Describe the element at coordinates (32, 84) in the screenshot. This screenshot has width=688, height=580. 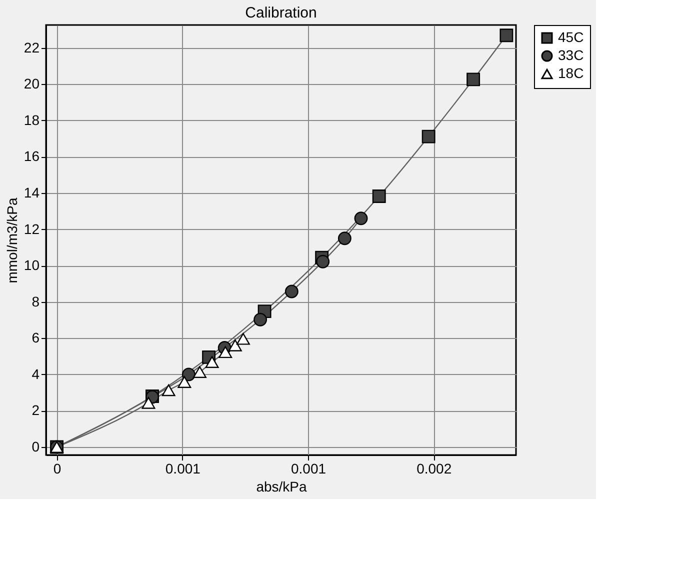
I see `y-tick-label: 20` at that location.